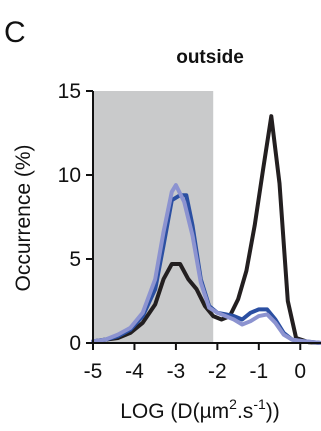 This screenshot has width=321, height=431. I want to click on y-tick-label: 10, so click(69, 175).